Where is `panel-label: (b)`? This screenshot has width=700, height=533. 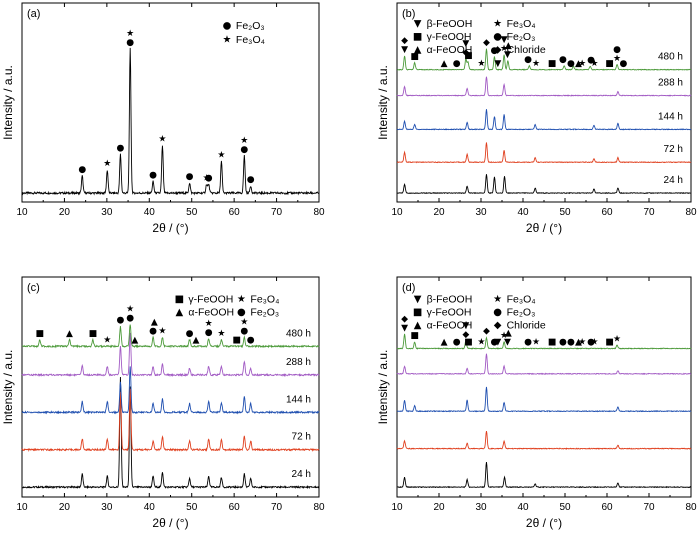
panel-label: (b) is located at coordinates (408, 14).